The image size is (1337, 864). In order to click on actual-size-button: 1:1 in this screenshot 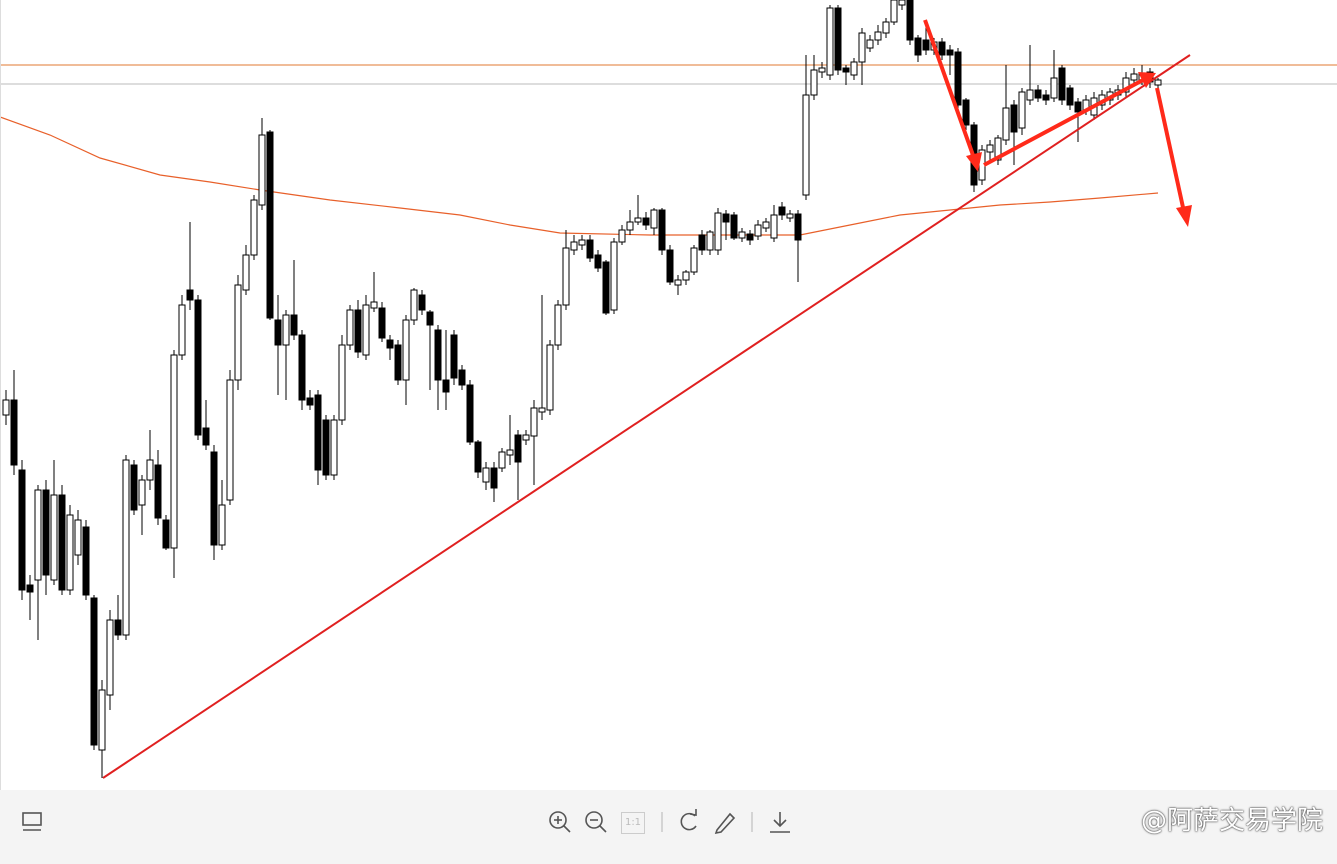, I will do `click(633, 823)`.